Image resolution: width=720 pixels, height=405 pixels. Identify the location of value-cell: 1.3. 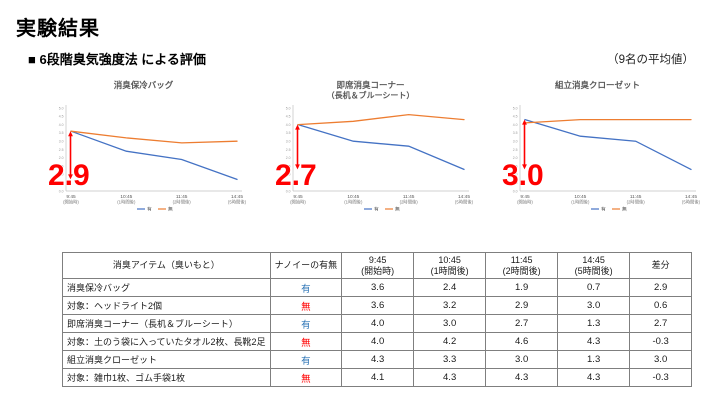
(594, 323).